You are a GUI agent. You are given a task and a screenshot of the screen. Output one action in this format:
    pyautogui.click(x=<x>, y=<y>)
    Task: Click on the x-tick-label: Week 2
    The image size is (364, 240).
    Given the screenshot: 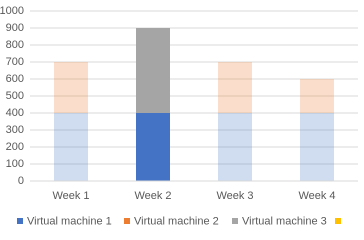 What is the action you would take?
    pyautogui.click(x=152, y=196)
    